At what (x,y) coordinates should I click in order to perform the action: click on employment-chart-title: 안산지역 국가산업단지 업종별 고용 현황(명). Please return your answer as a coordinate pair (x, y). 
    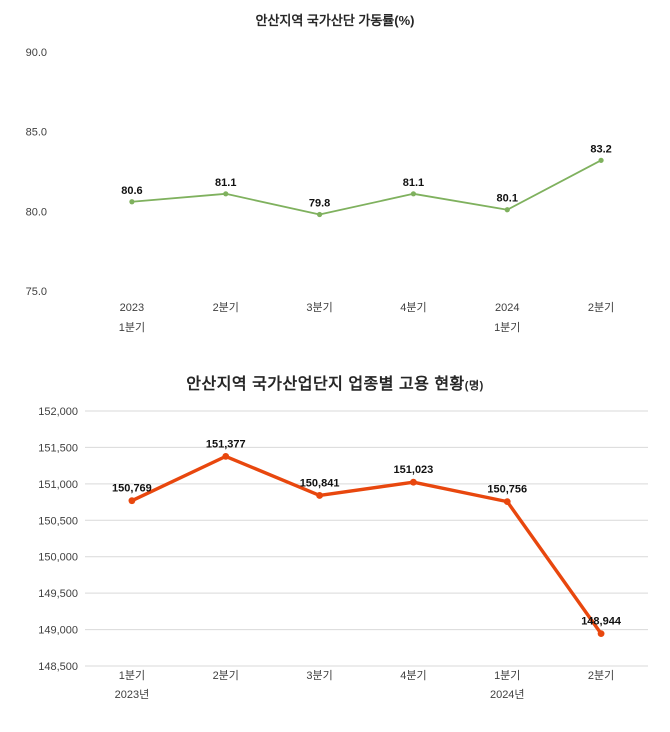
    Looking at the image, I should click on (335, 385).